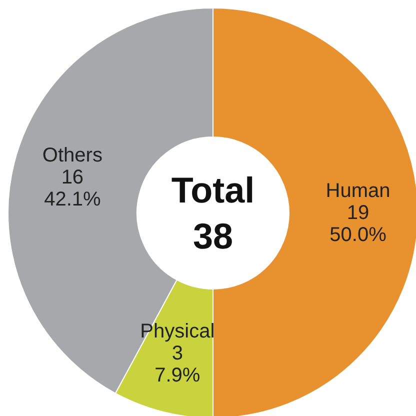  I want to click on data-label: 16 42.1%, so click(73, 188).